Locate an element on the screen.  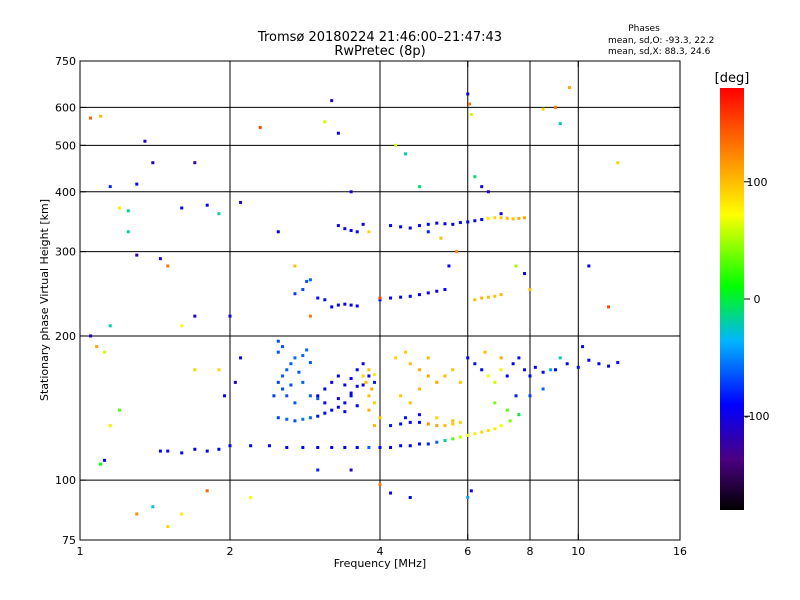
colorbar-tick-label: 100 is located at coordinates (757, 182).